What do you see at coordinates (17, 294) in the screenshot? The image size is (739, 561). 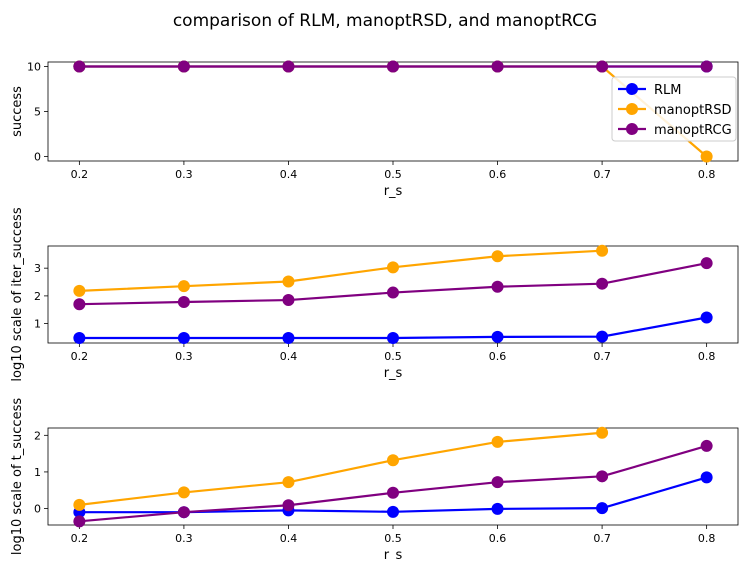 I see `y-axis-label: log10 scale of iter_success` at bounding box center [17, 294].